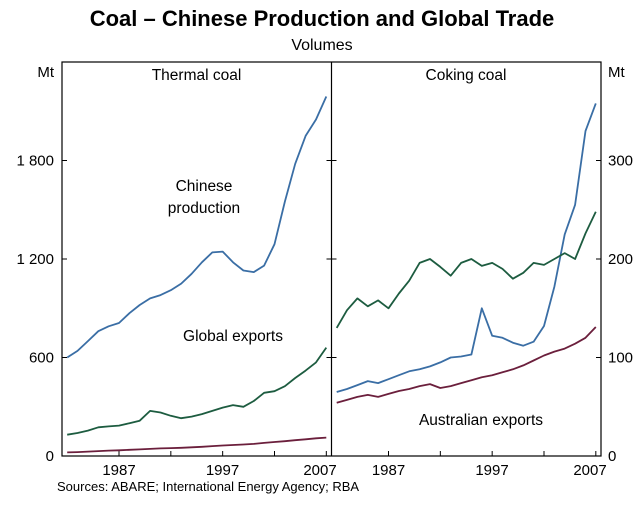  What do you see at coordinates (491, 470) in the screenshot?
I see `xlabel-right-1997: 1997` at bounding box center [491, 470].